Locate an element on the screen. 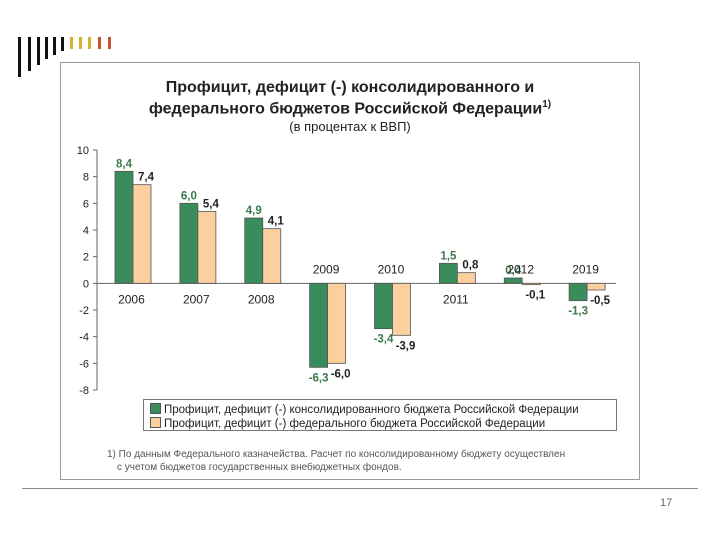 This screenshot has width=720, height=540. decorative-bars is located at coordinates (73, 57).